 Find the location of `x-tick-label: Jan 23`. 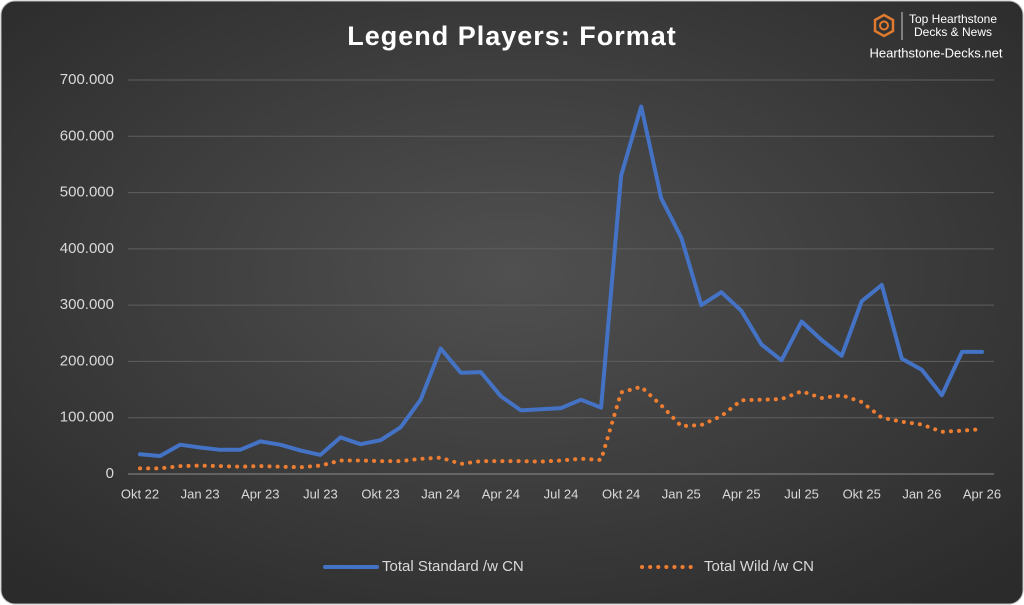

x-tick-label: Jan 23 is located at coordinates (200, 493).